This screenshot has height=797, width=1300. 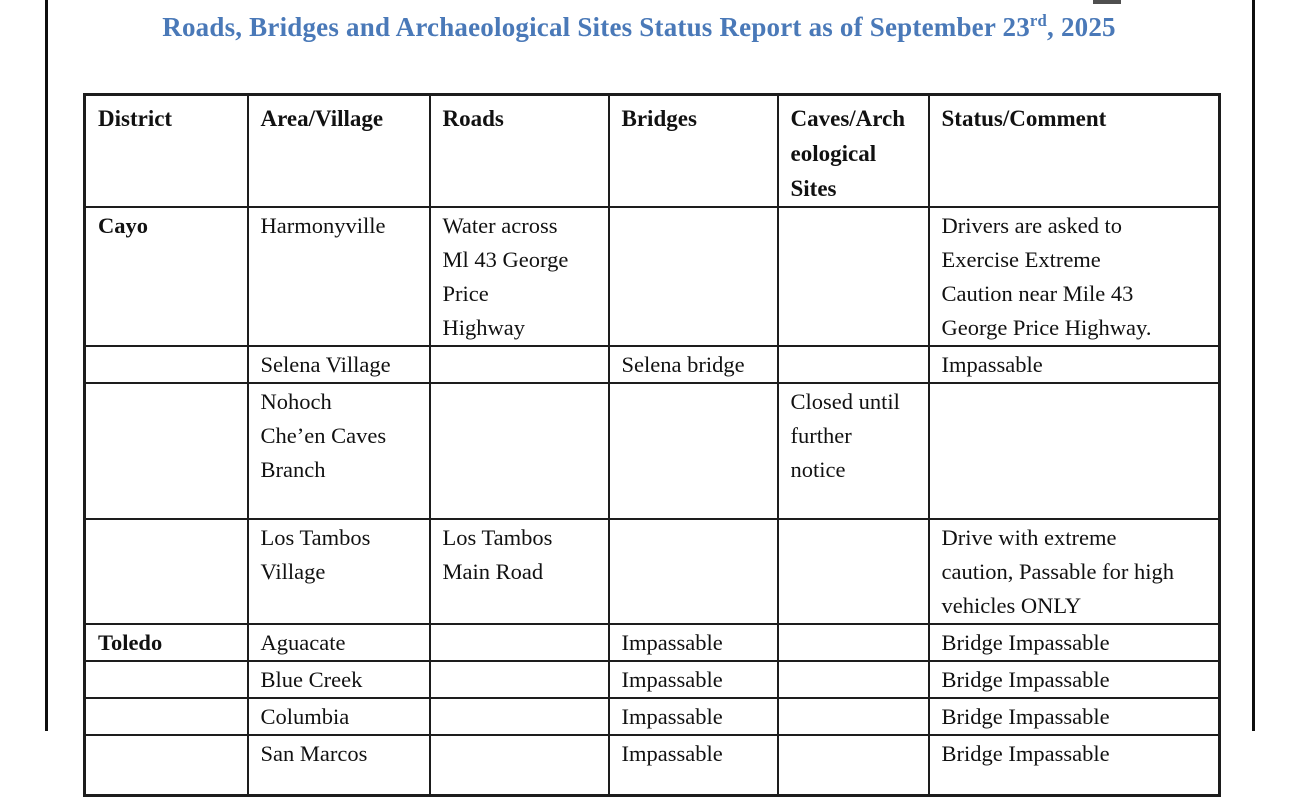 What do you see at coordinates (166, 276) in the screenshot?
I see `cell-district: Cayo` at bounding box center [166, 276].